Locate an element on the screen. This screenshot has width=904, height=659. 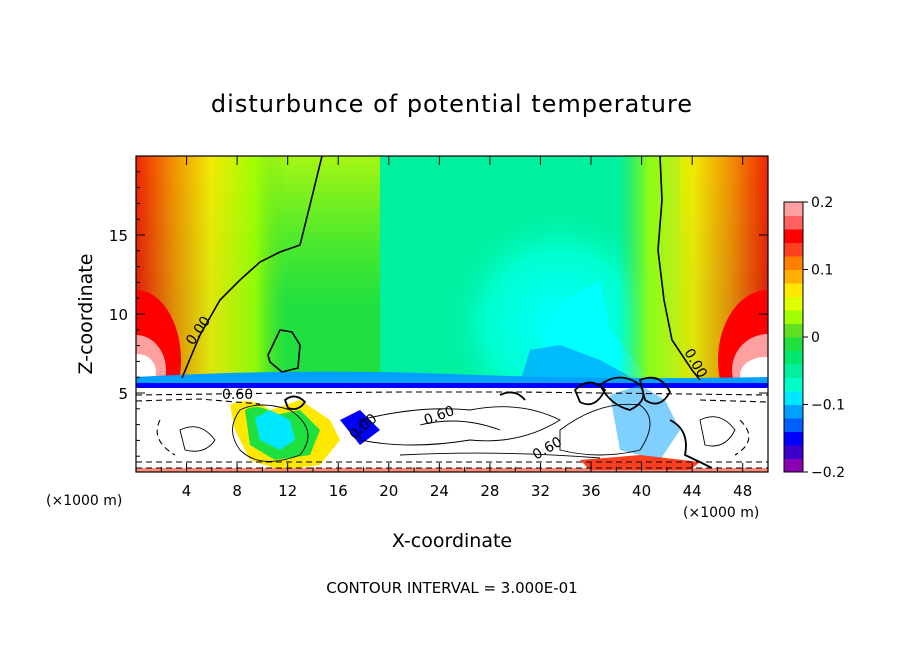
x-tick-label: 20 is located at coordinates (388, 491).